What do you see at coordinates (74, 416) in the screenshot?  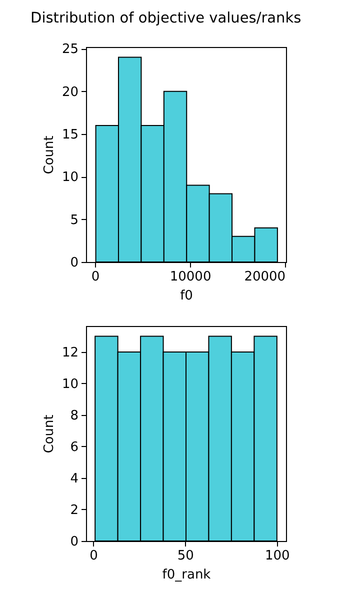 I see `y-tick-label: 8` at bounding box center [74, 416].